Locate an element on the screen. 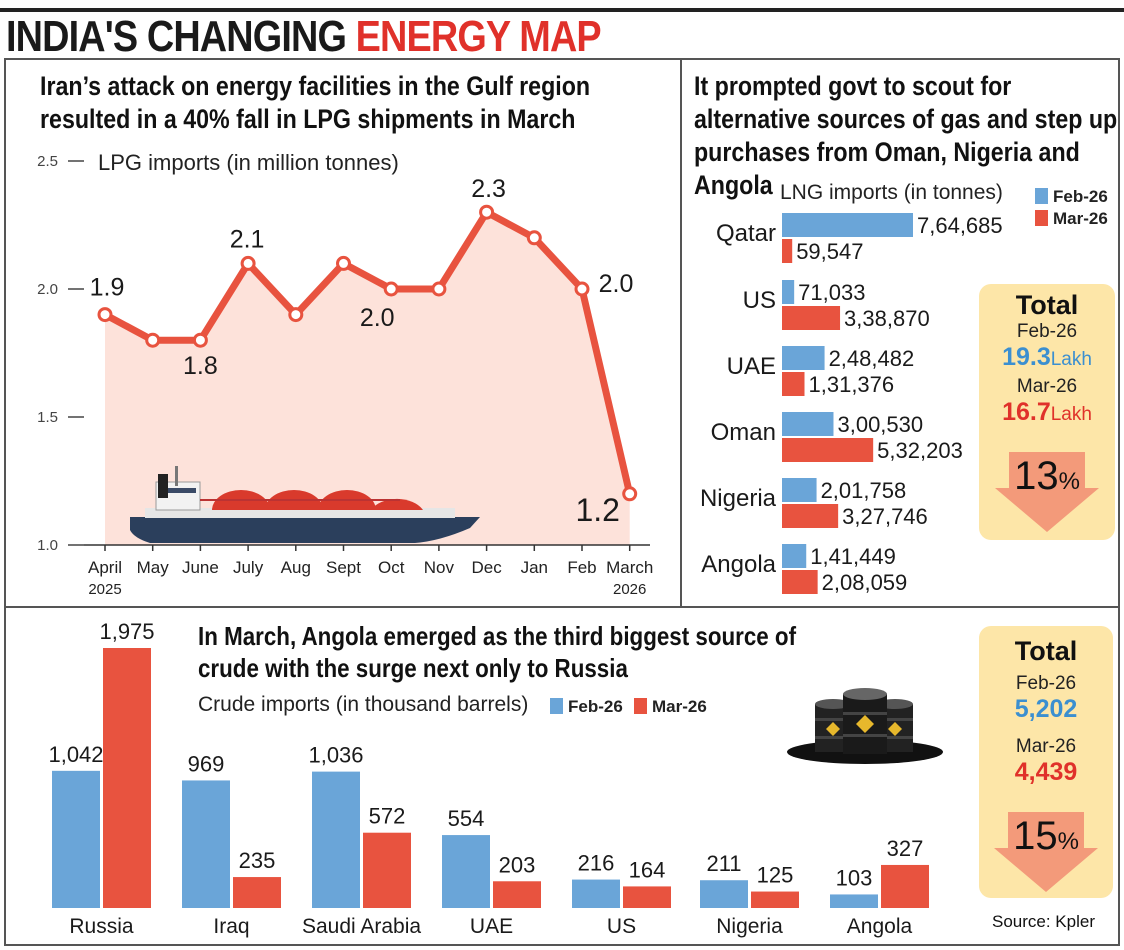 This screenshot has width=1124, height=950. lng-legend-mar-label: Mar-26 is located at coordinates (1080, 218).